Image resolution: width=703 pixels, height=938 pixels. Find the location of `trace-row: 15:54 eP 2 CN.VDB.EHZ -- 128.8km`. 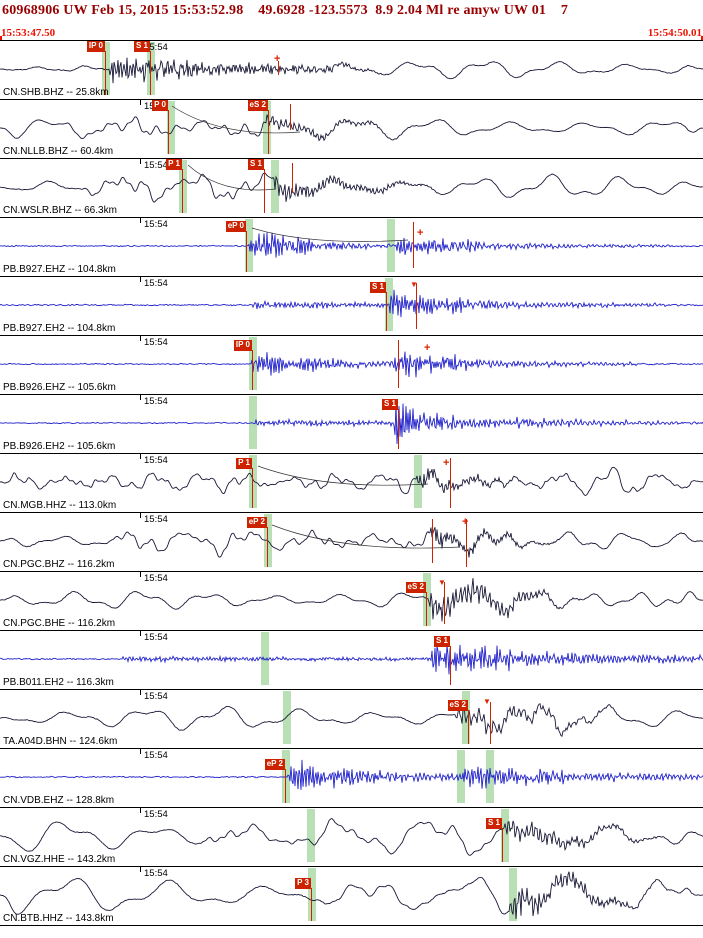

trace-row: 15:54 eP 2 CN.VDB.EHZ -- 128.8km is located at coordinates (351, 778).